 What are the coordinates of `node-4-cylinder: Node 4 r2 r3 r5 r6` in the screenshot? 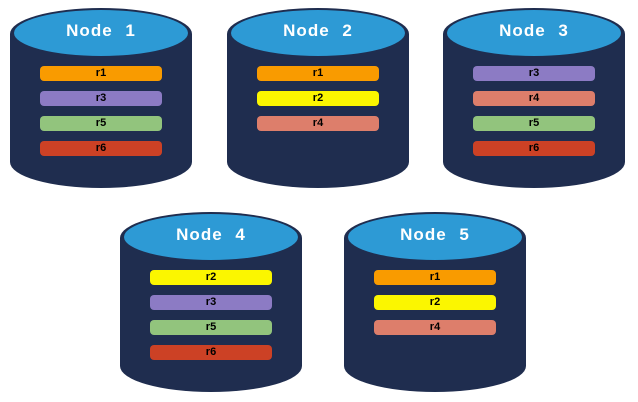 It's located at (211, 302).